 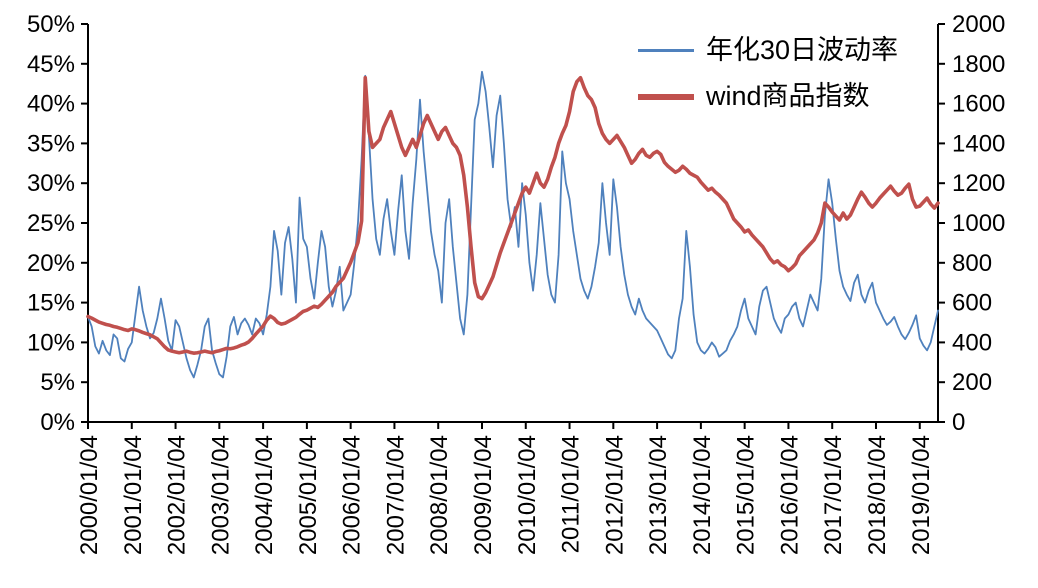 I want to click on right-axis-tick-label: 400, so click(x=972, y=342).